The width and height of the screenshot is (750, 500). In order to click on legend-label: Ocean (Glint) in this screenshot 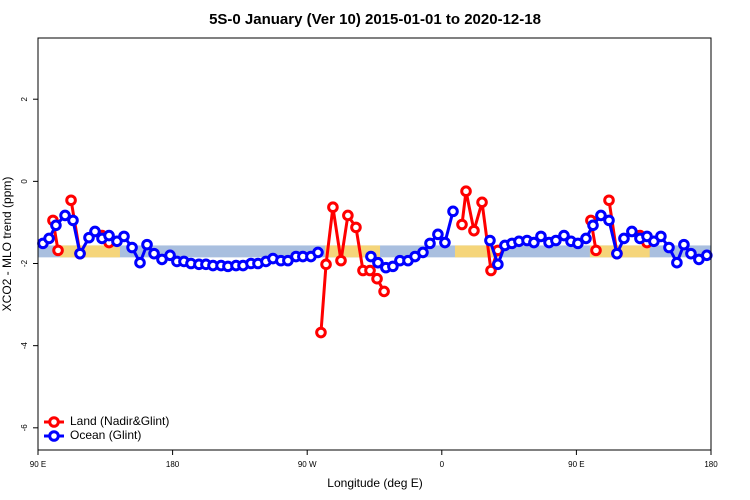, I will do `click(105, 435)`.